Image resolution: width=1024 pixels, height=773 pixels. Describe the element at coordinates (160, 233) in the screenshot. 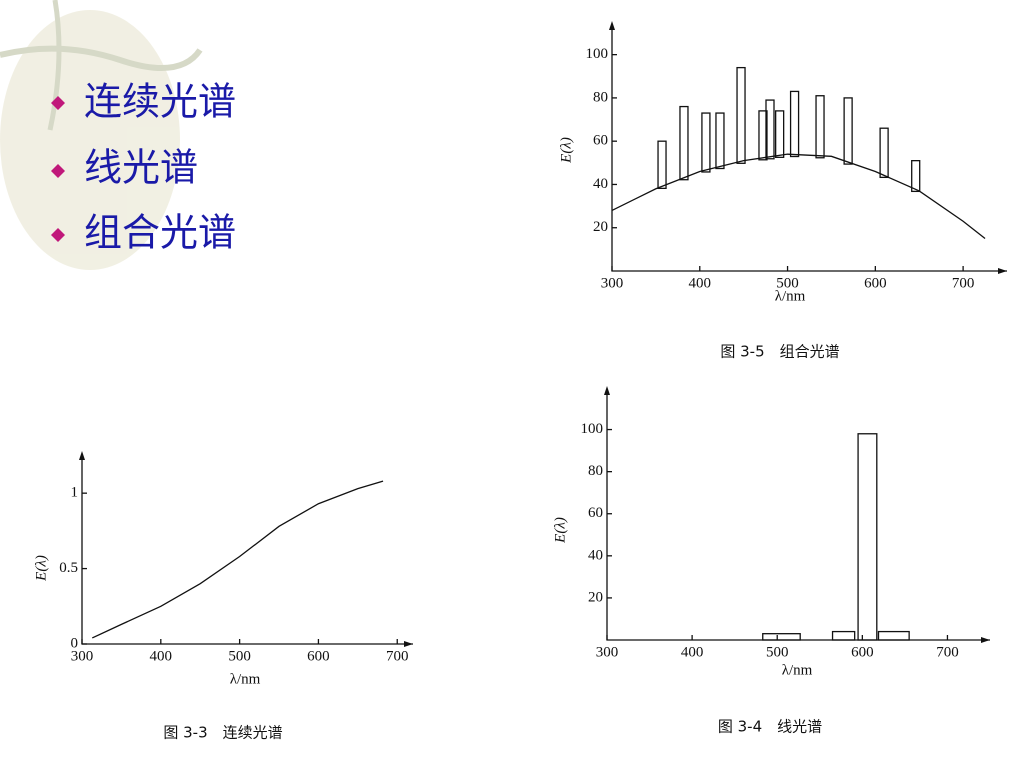

I see `bullet-text: 组合光谱` at that location.